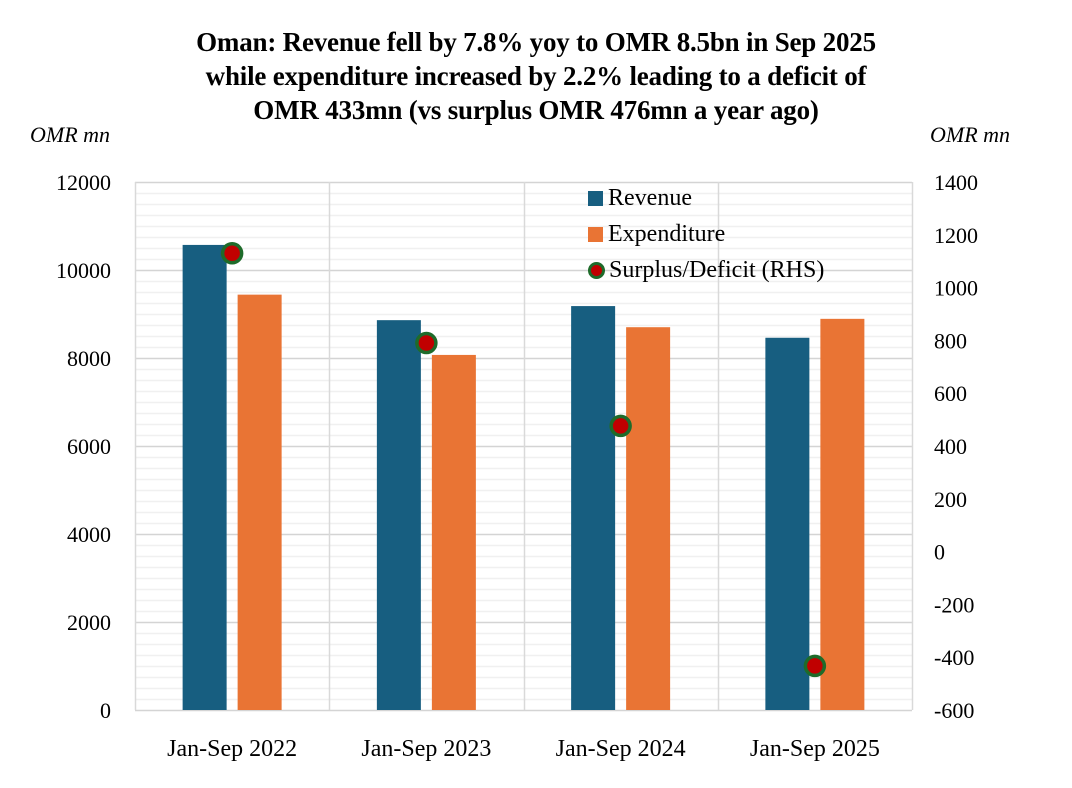  What do you see at coordinates (89, 358) in the screenshot?
I see `left-tick-label: 8000` at bounding box center [89, 358].